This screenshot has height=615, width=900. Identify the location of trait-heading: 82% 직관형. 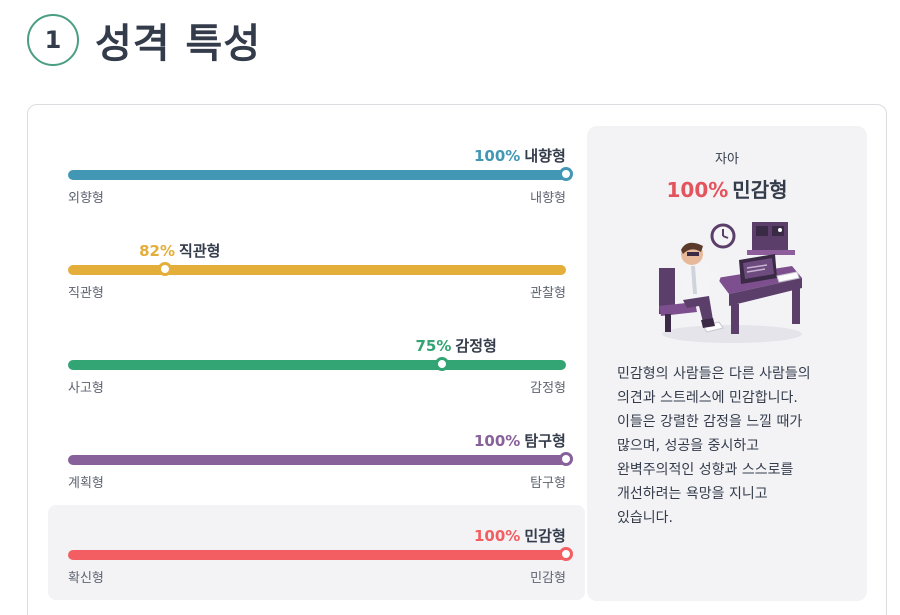
(179, 250).